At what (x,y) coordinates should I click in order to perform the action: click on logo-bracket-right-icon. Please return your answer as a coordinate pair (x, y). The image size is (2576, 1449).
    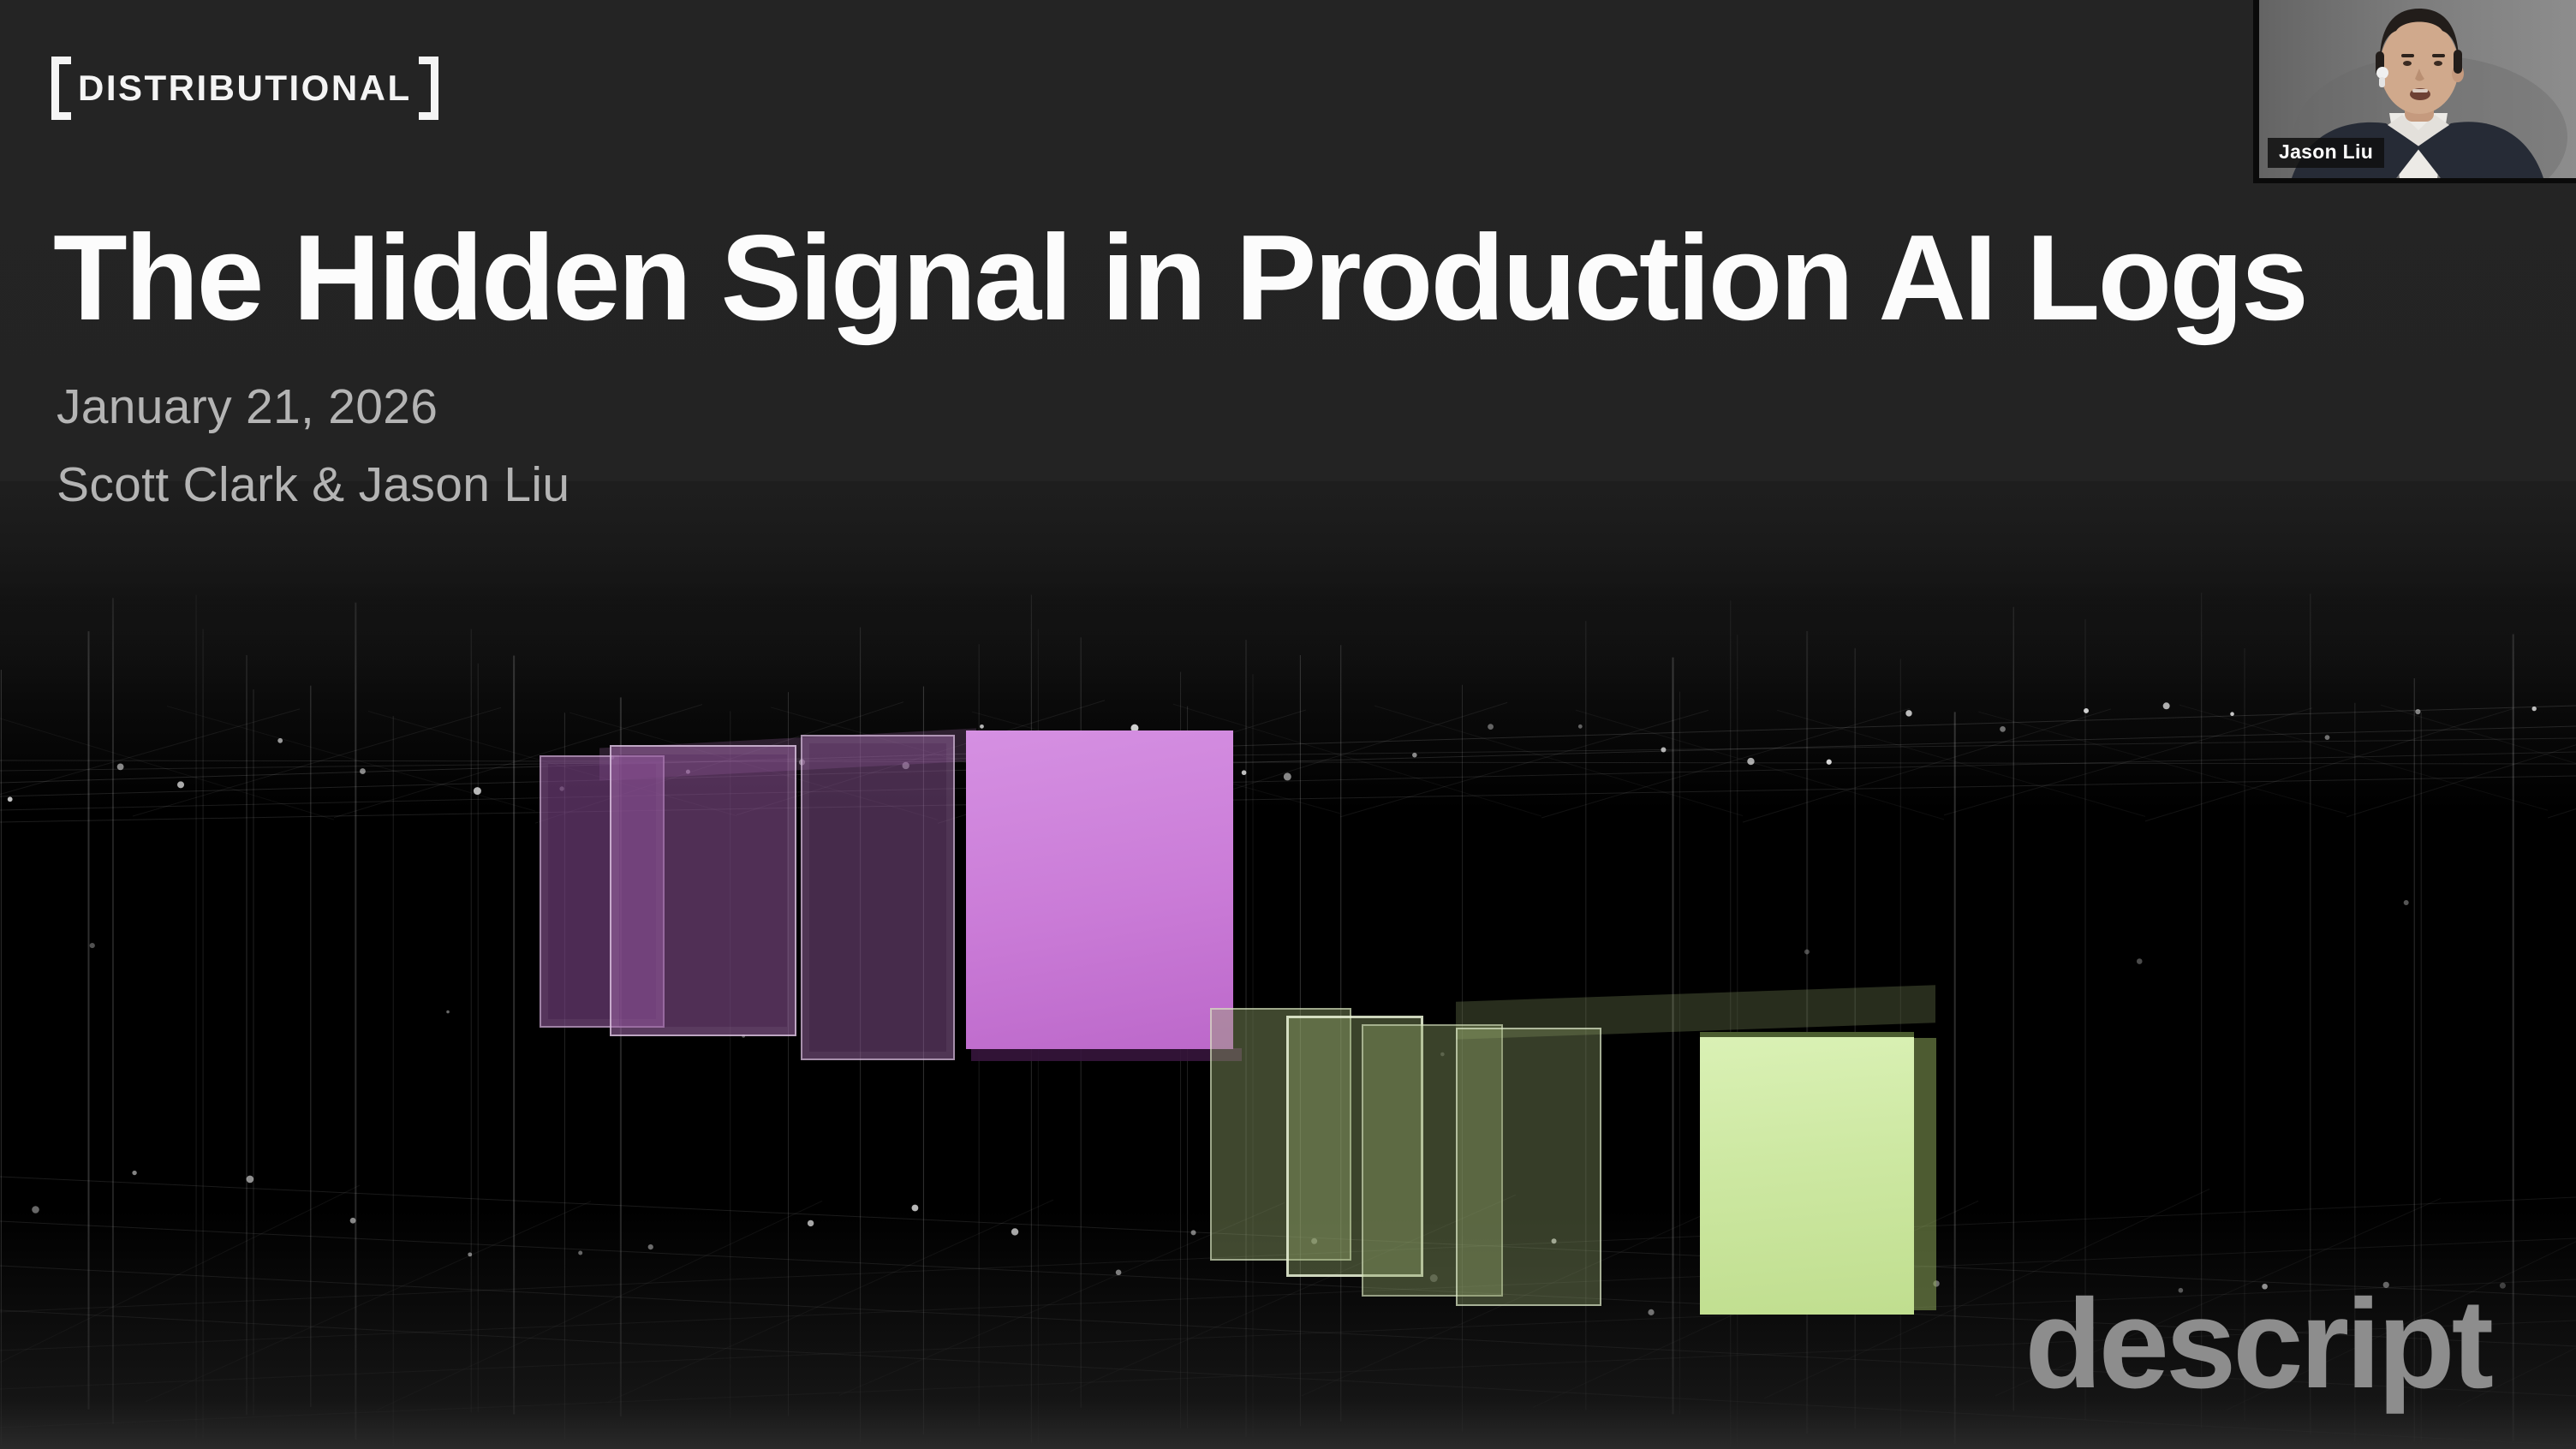
    Looking at the image, I should click on (428, 88).